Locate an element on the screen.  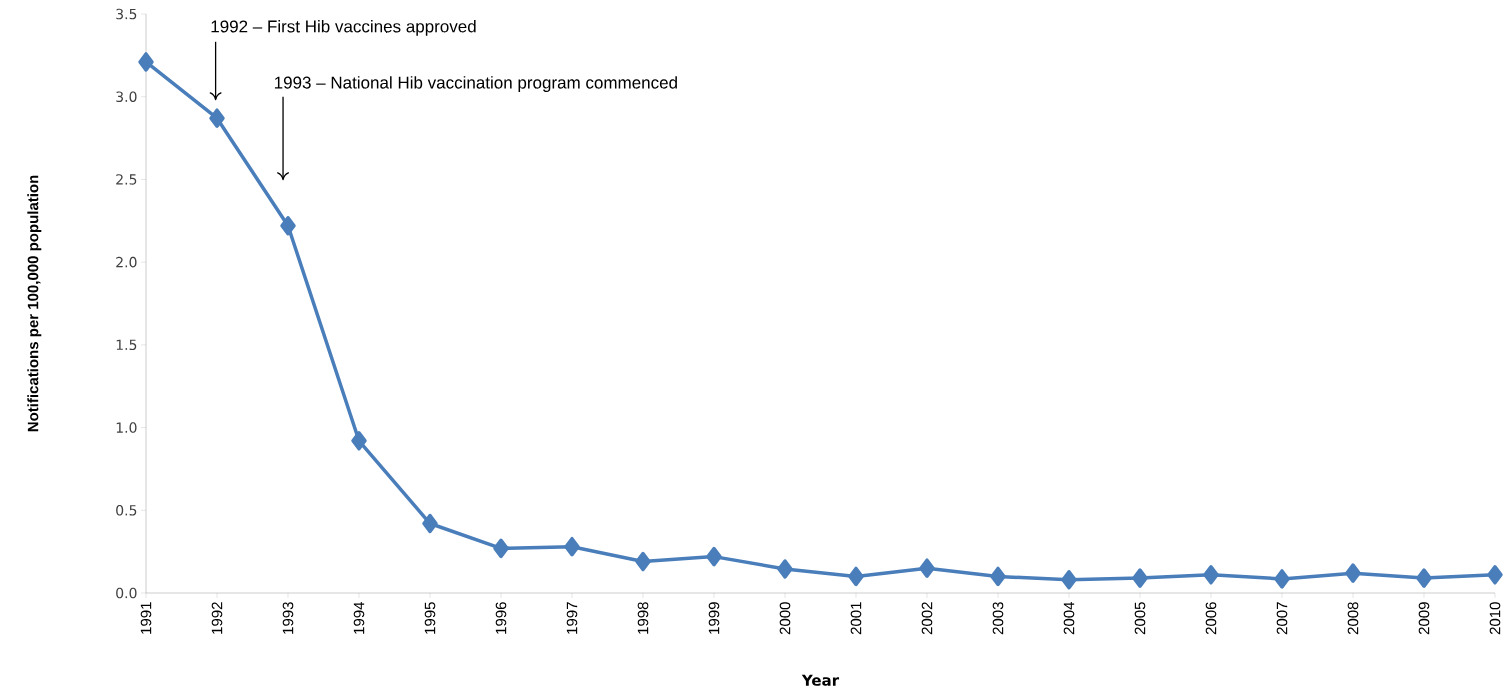
x-axis-title: Year is located at coordinates (820, 680).